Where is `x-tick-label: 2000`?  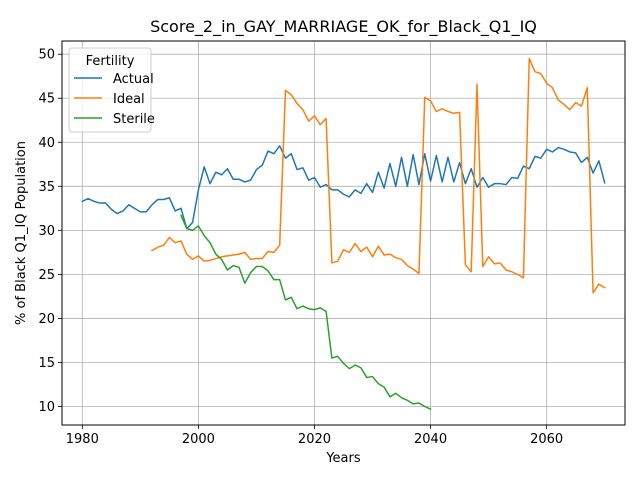
x-tick-label: 2000 is located at coordinates (198, 439).